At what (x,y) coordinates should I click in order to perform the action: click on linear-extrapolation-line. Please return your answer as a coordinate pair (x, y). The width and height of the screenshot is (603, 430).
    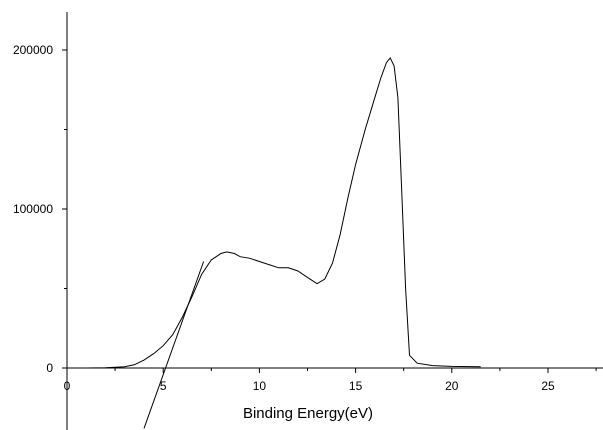
    Looking at the image, I should click on (174, 345).